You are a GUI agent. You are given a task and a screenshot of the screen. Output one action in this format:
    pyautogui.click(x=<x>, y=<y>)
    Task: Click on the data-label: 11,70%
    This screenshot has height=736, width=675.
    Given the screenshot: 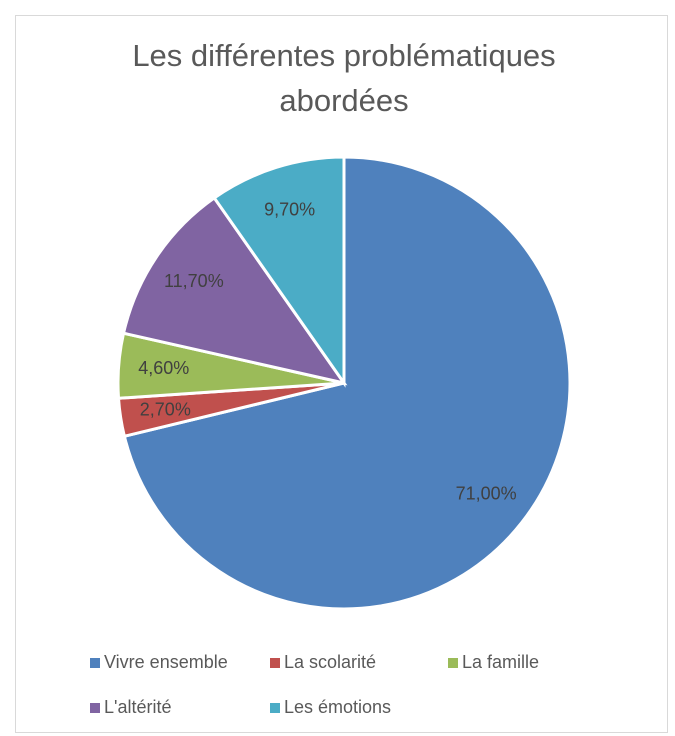 What is the action you would take?
    pyautogui.click(x=194, y=281)
    